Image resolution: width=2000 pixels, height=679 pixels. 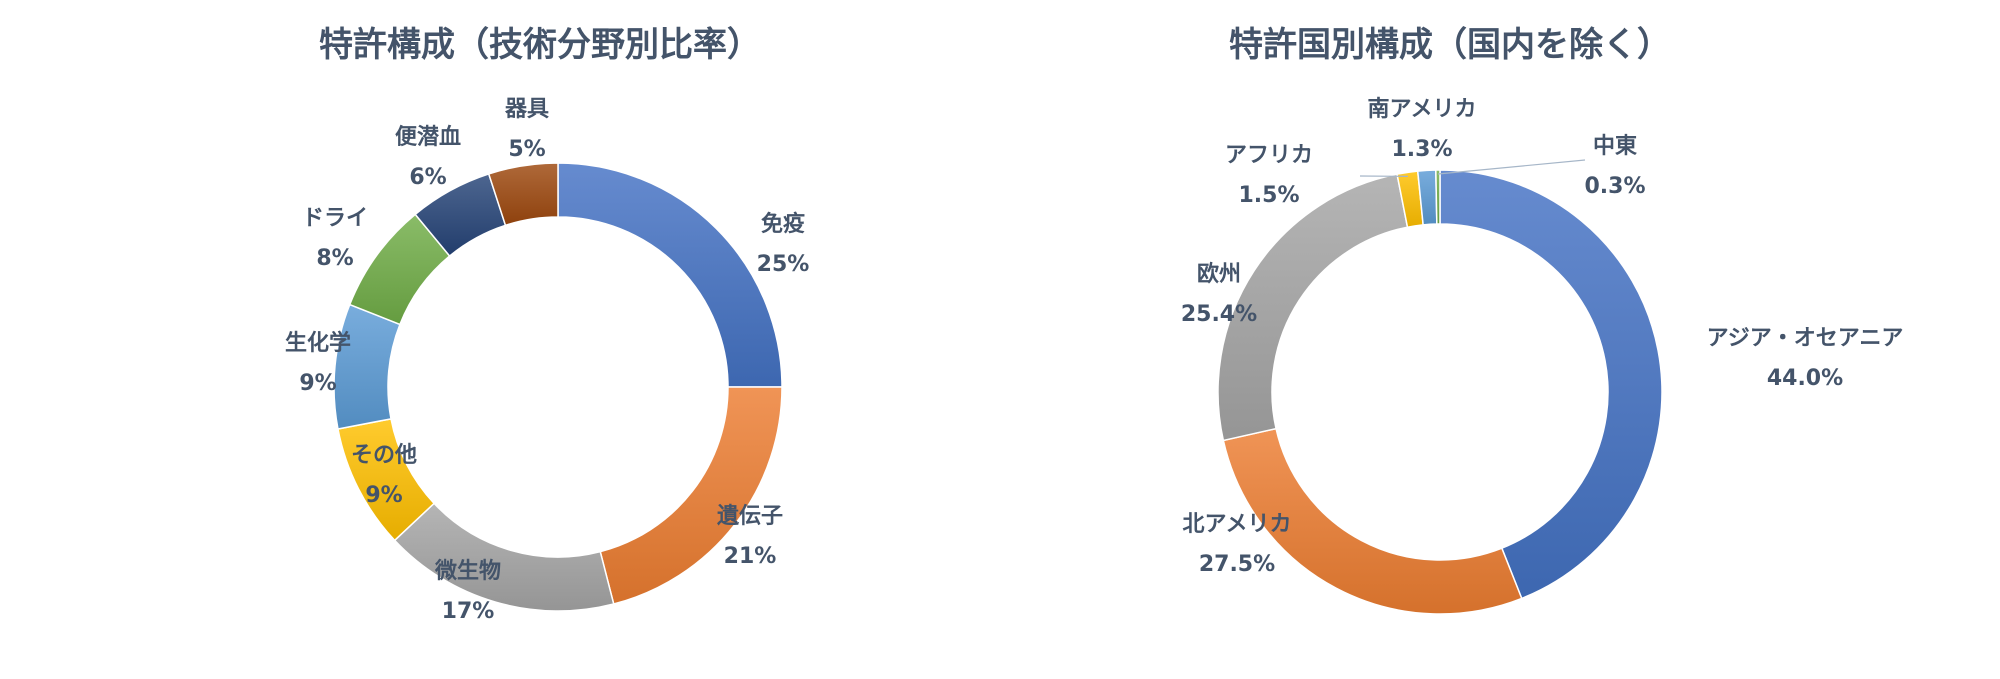 What do you see at coordinates (1615, 146) in the screenshot?
I see `slice-category-label: 中東` at bounding box center [1615, 146].